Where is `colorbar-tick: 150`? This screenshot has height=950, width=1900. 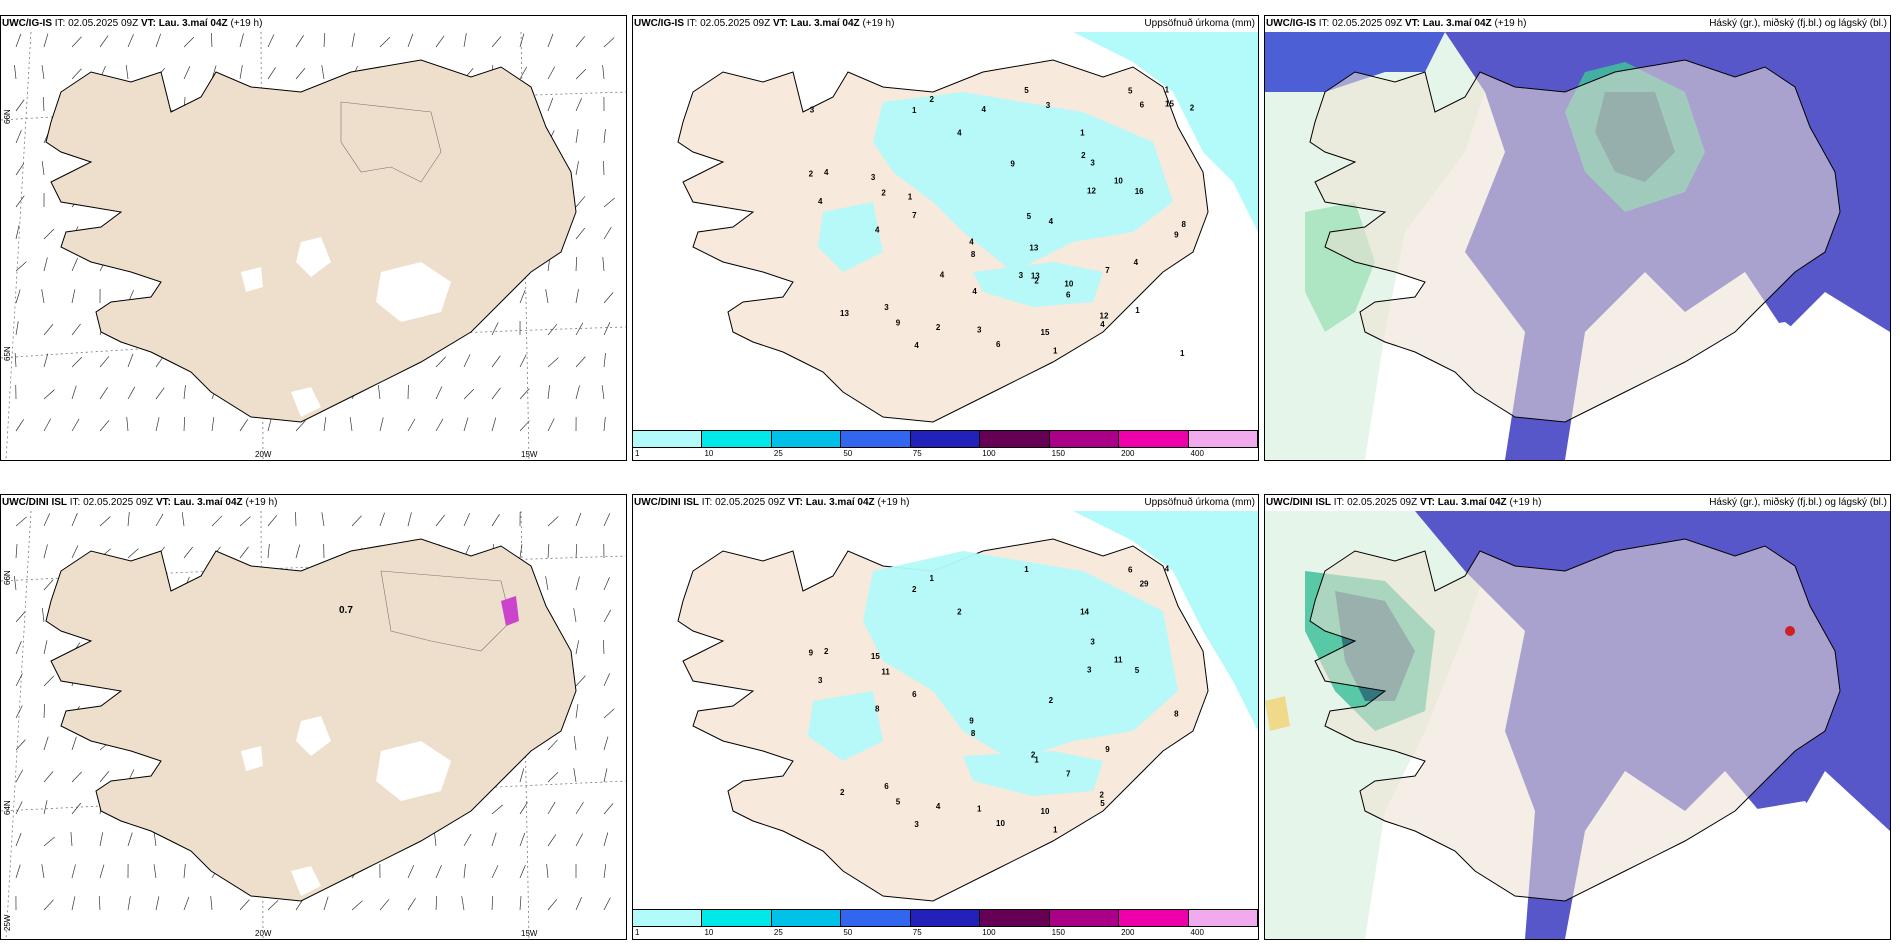 colorbar-tick: 150 is located at coordinates (1058, 932).